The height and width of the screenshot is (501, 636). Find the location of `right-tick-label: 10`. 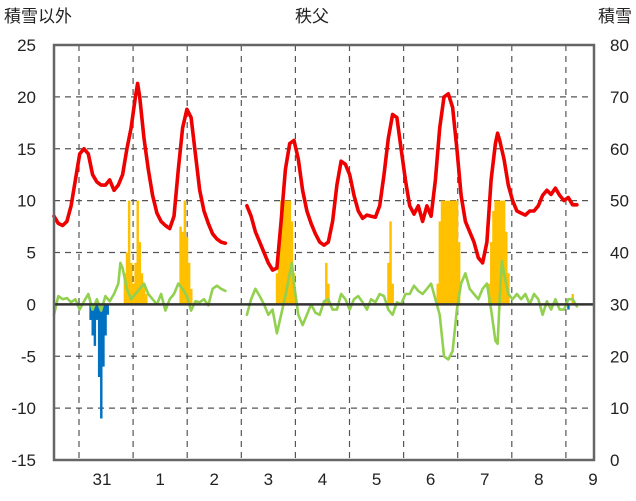

right-tick-label: 10 is located at coordinates (619, 408).